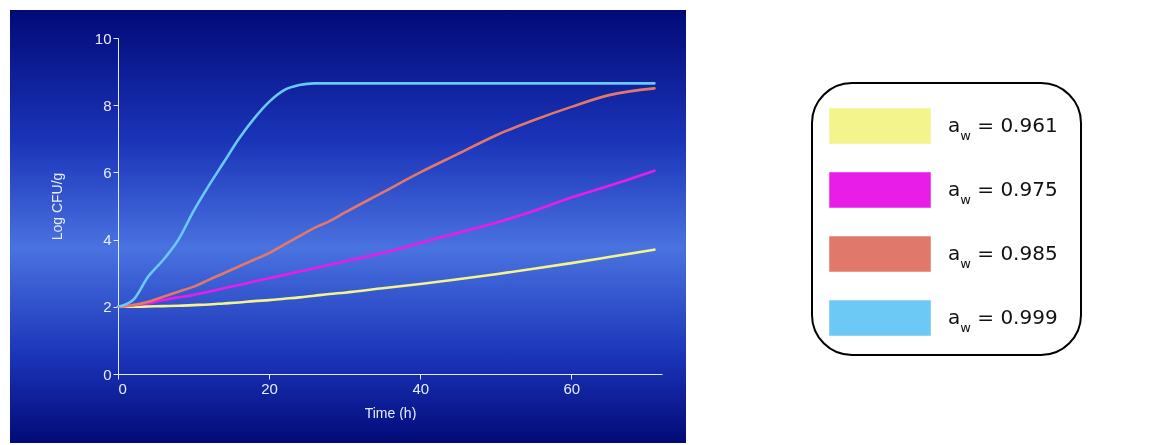  I want to click on legend-label: a$_{w}$ = 0.985, so click(1003, 256).